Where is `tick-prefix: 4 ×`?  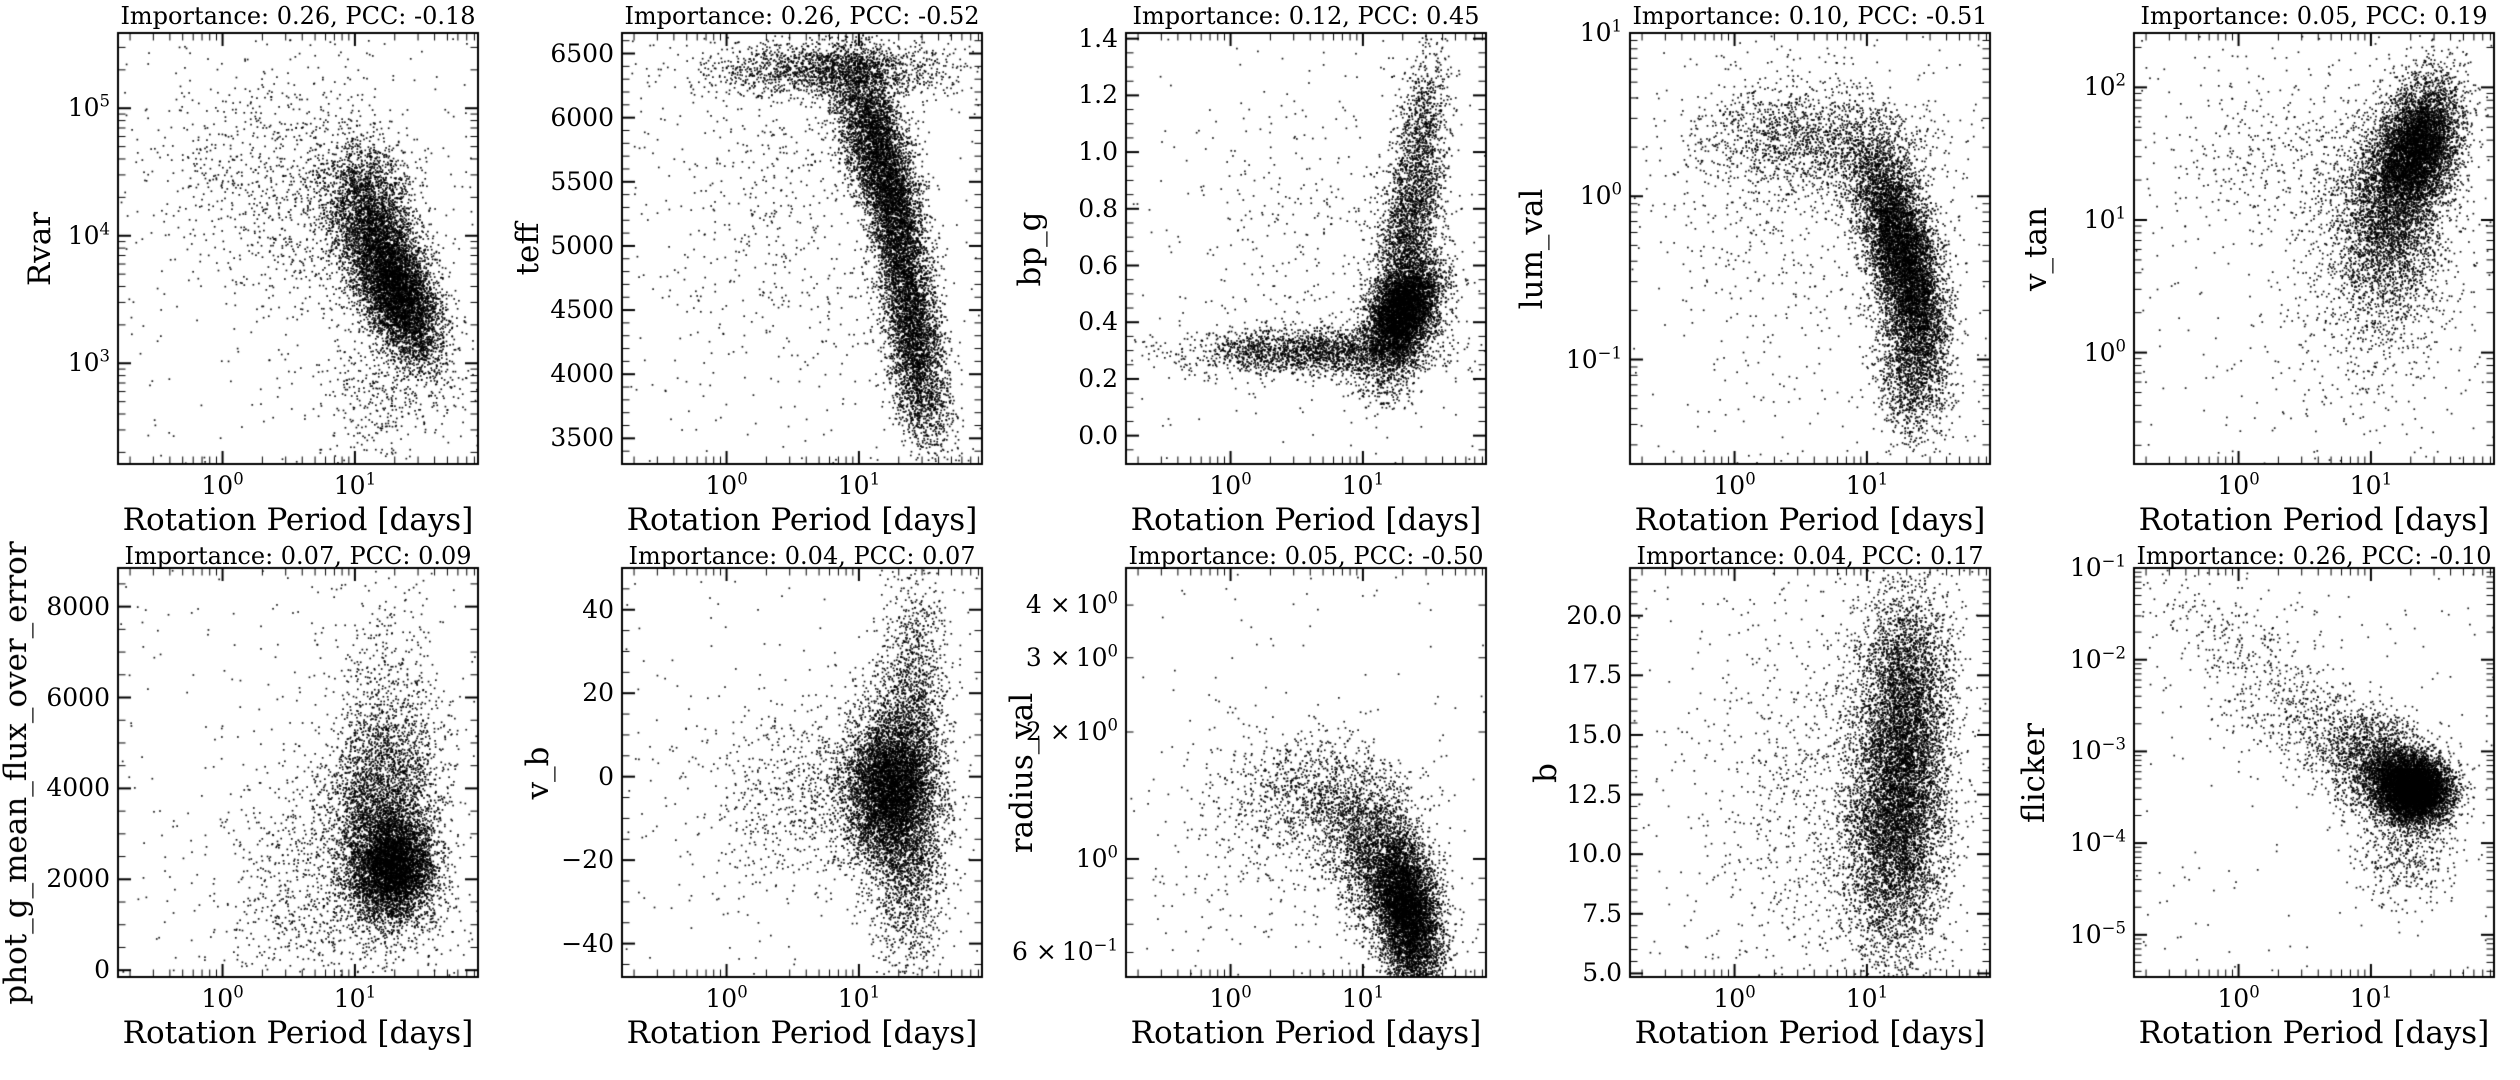
tick-prefix: 4 × is located at coordinates (1048, 605).